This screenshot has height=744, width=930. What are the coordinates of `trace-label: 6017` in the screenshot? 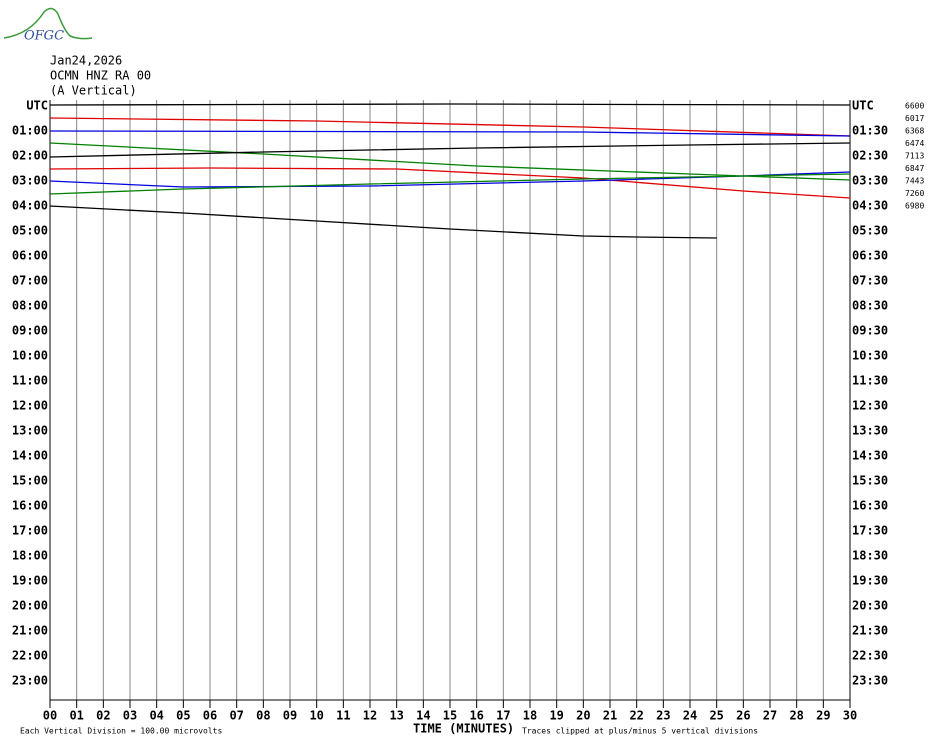 It's located at (914, 118).